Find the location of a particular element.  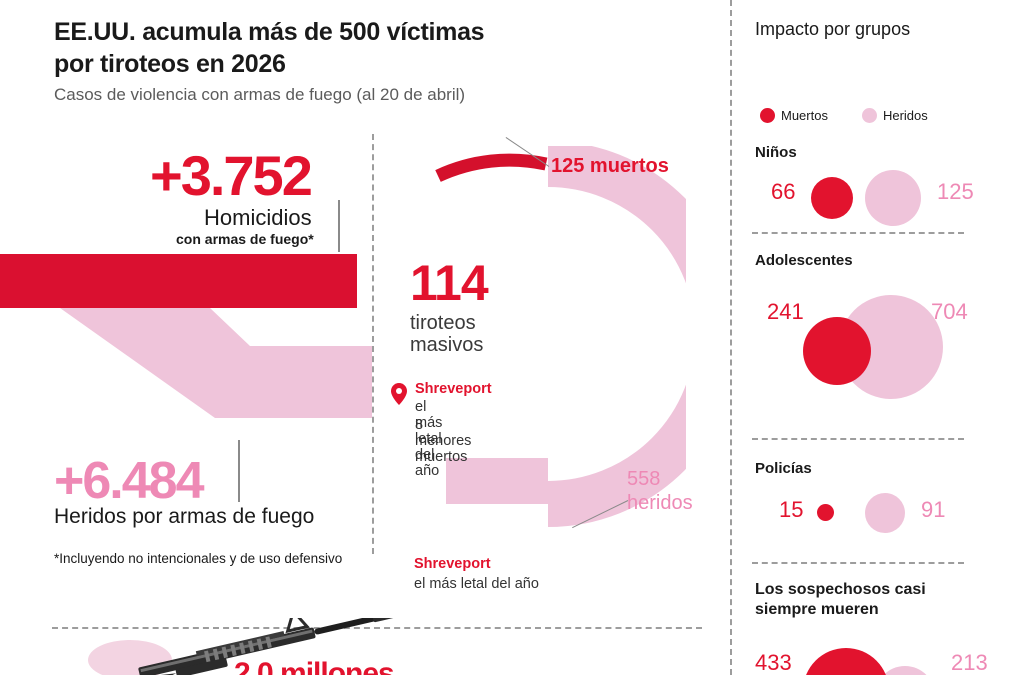

group-sospechosos: 433 213 is located at coordinates (880, 661).